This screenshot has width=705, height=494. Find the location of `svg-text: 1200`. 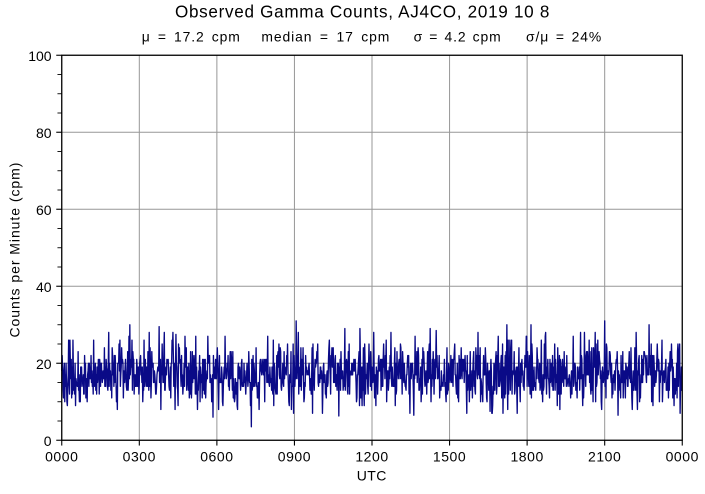

svg-text: 1200 is located at coordinates (371, 457).